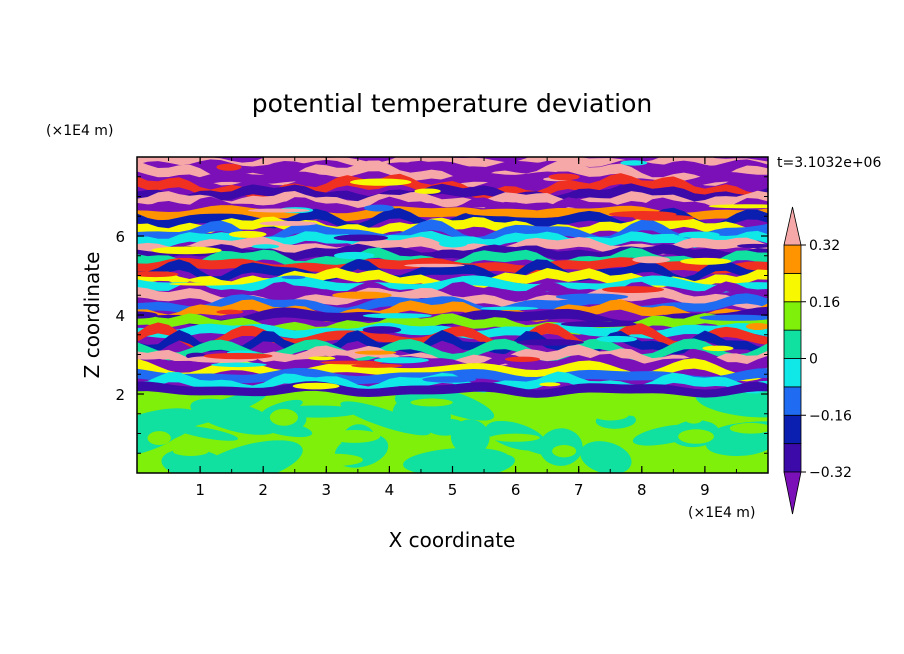 This screenshot has width=904, height=654. I want to click on x-unit-label: (×1E4 m), so click(721, 513).